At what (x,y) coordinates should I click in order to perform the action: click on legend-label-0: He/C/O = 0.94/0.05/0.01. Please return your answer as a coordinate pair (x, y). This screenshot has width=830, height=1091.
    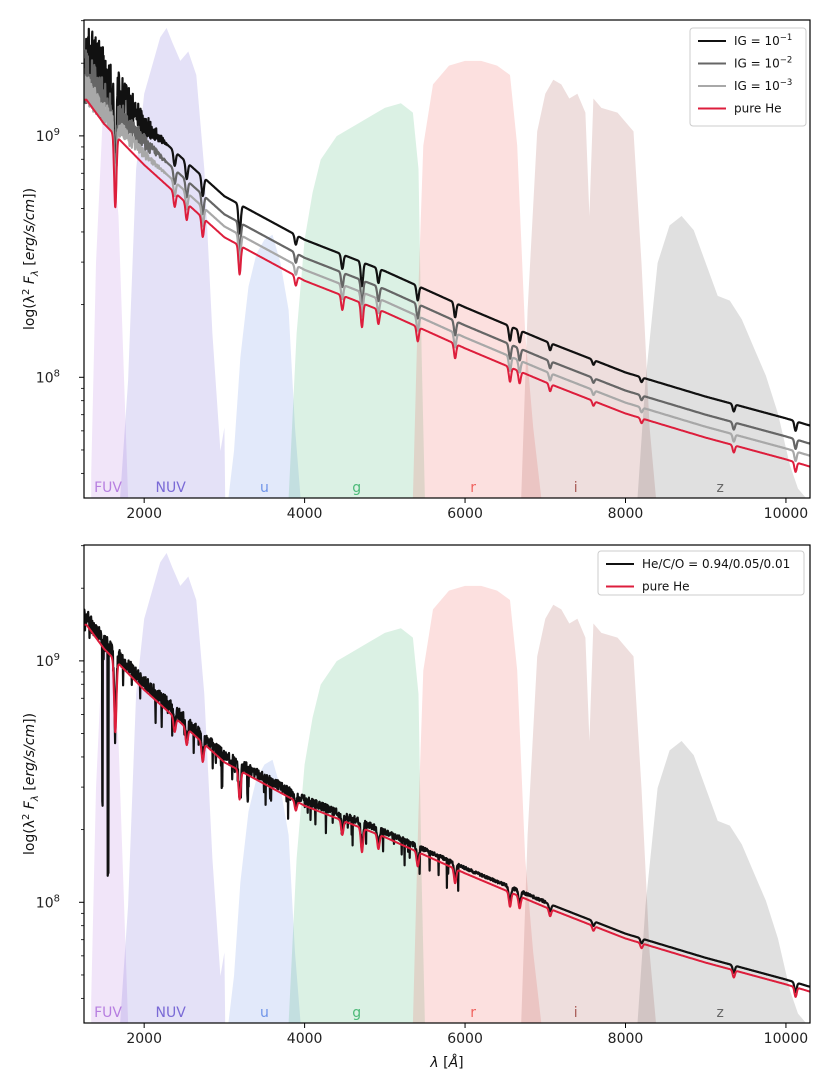
    Looking at the image, I should click on (716, 564).